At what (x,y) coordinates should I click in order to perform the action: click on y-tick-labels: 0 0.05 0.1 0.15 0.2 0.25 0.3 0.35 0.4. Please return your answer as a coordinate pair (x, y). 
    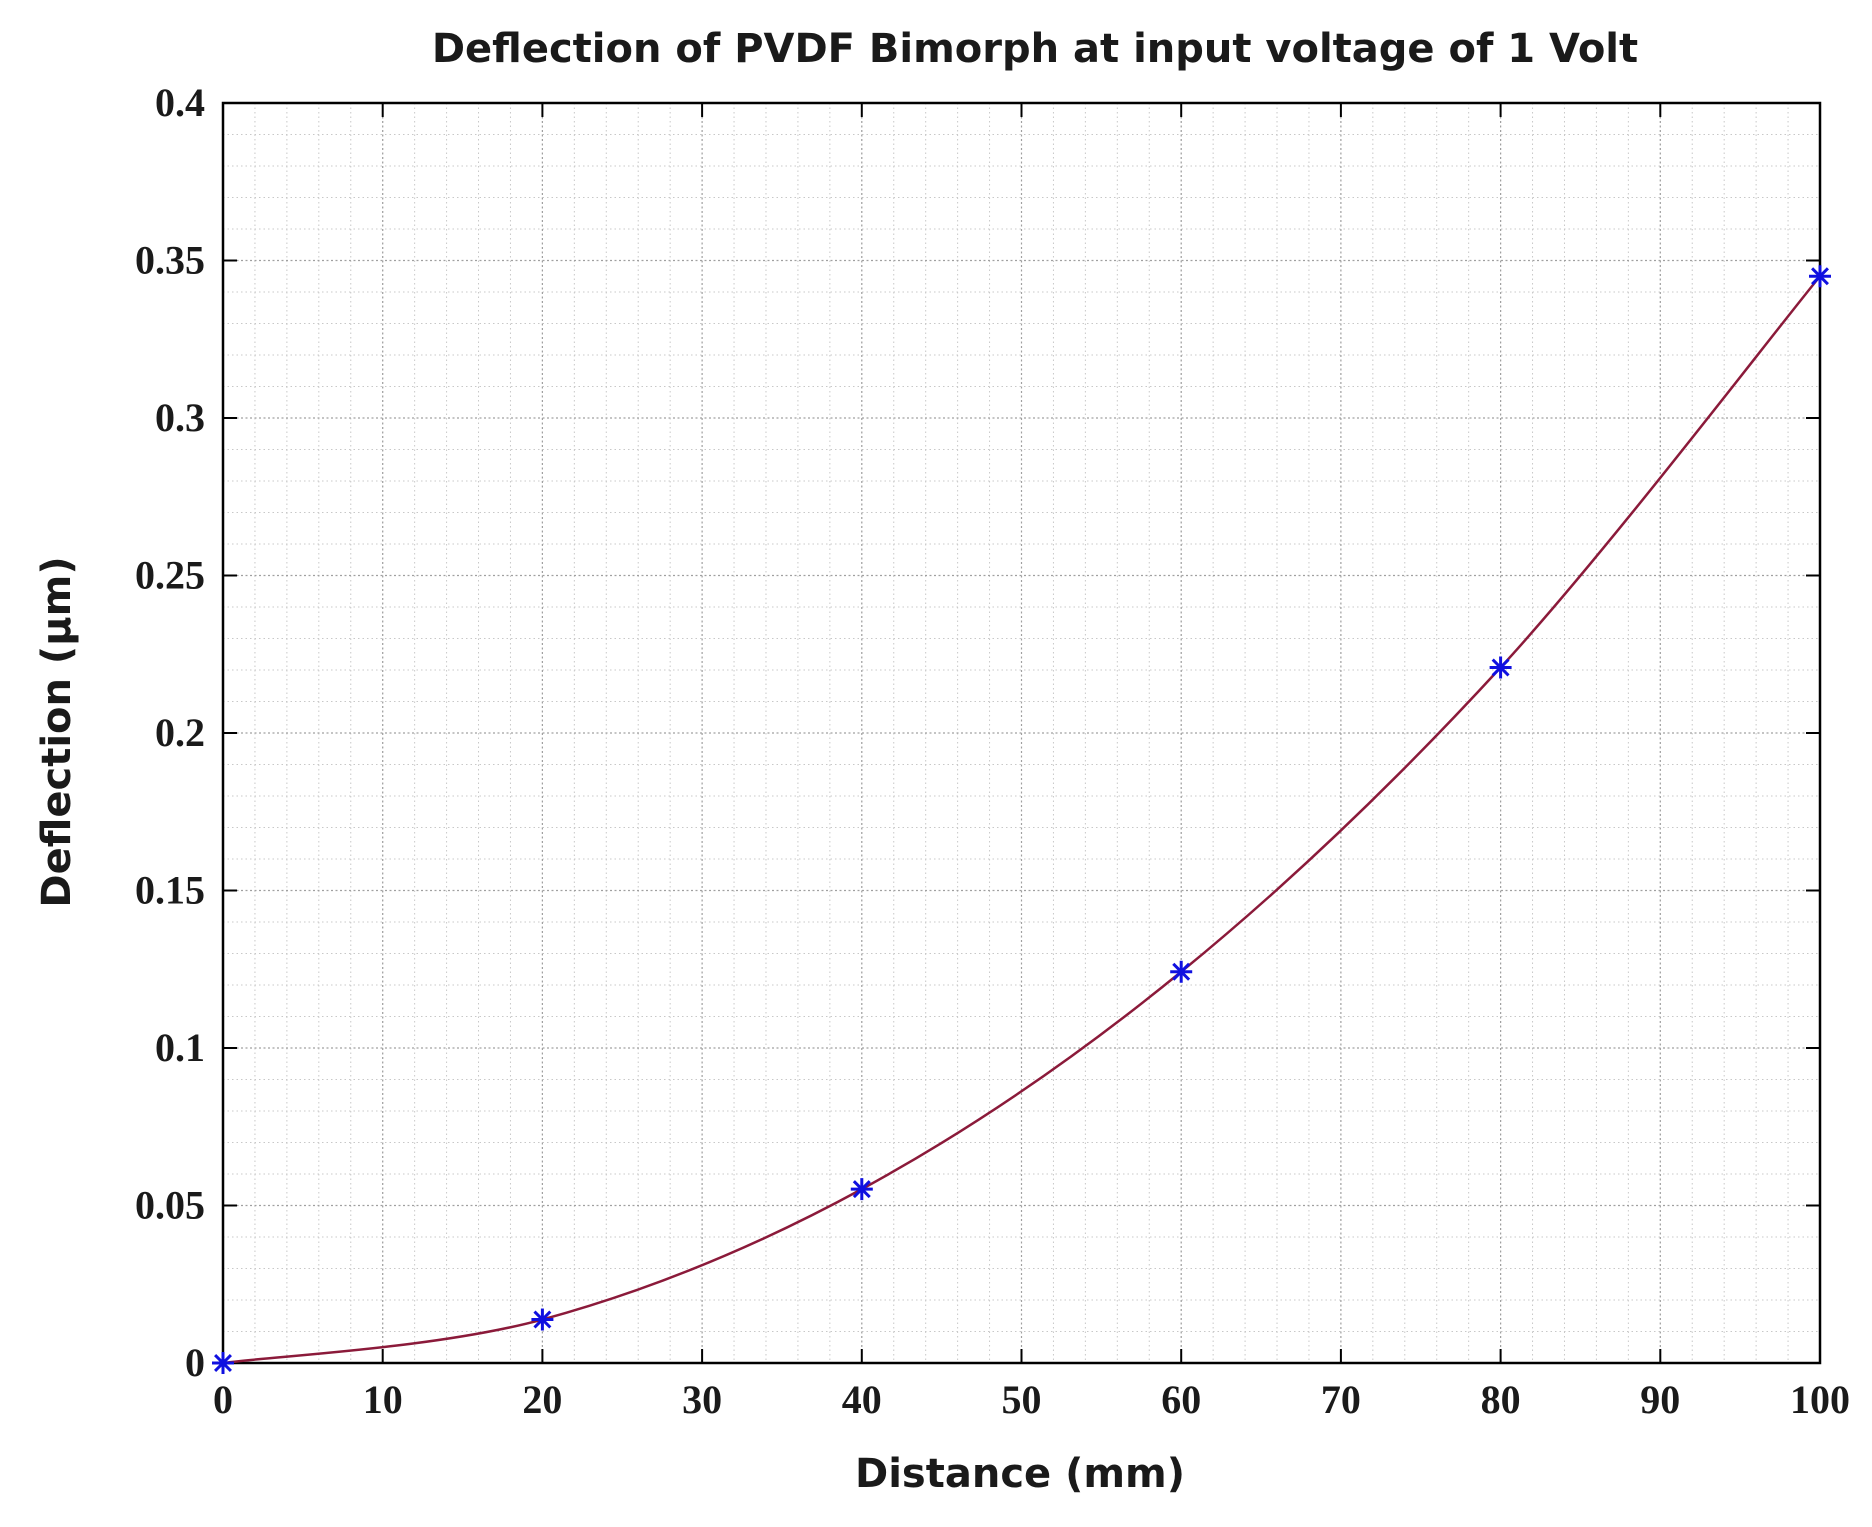
    Looking at the image, I should click on (170, 732).